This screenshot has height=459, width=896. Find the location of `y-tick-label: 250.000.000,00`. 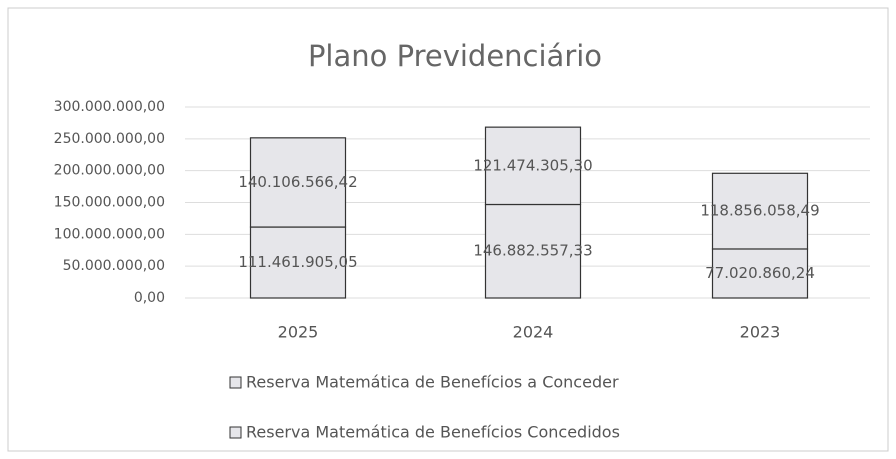

y-tick-label: 250.000.000,00 is located at coordinates (109, 139).